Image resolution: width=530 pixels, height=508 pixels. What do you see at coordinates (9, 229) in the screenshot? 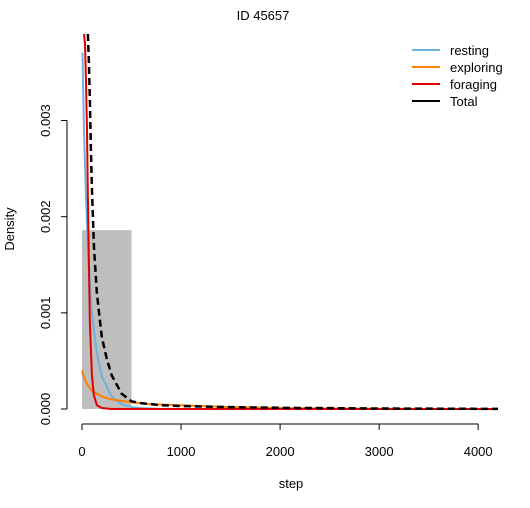
I see `y-axis-label: Density` at bounding box center [9, 229].